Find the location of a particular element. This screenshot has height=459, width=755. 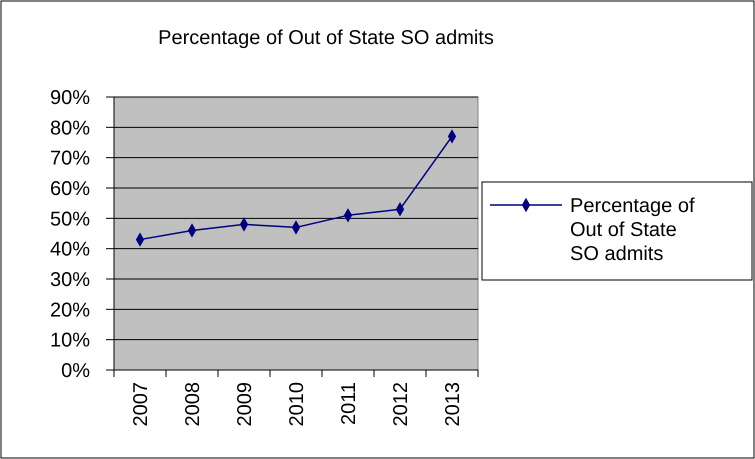

y-tick-label: 60% is located at coordinates (70, 189).